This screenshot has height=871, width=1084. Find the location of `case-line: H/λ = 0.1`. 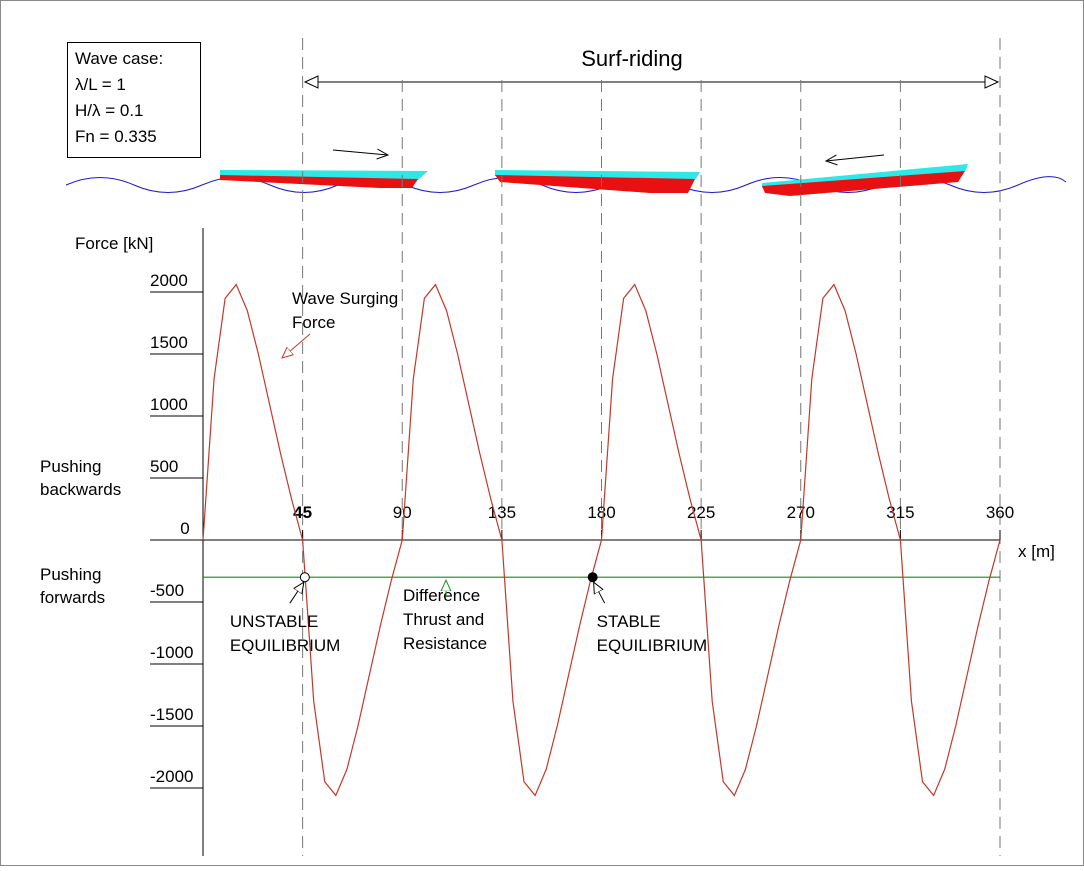

case-line: H/λ = 0.1 is located at coordinates (109, 110).